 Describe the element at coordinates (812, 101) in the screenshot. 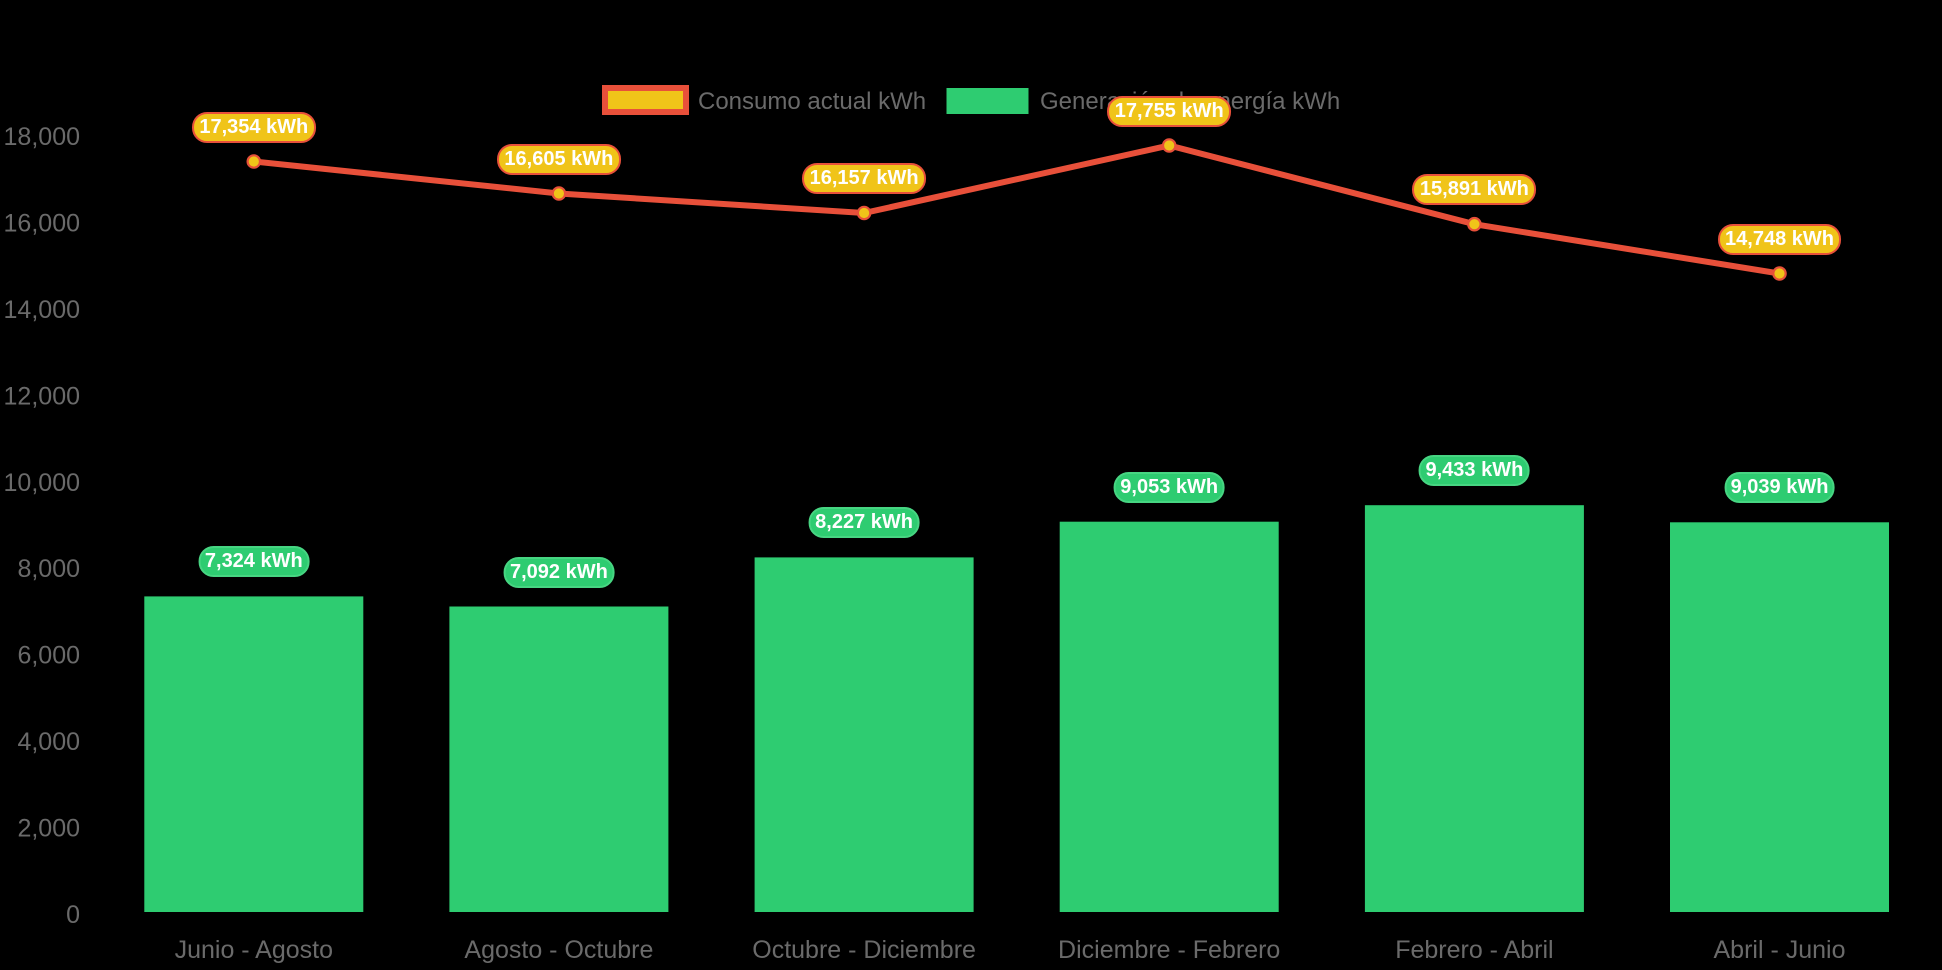

I see `svg-text: Consumo actual kWh` at that location.